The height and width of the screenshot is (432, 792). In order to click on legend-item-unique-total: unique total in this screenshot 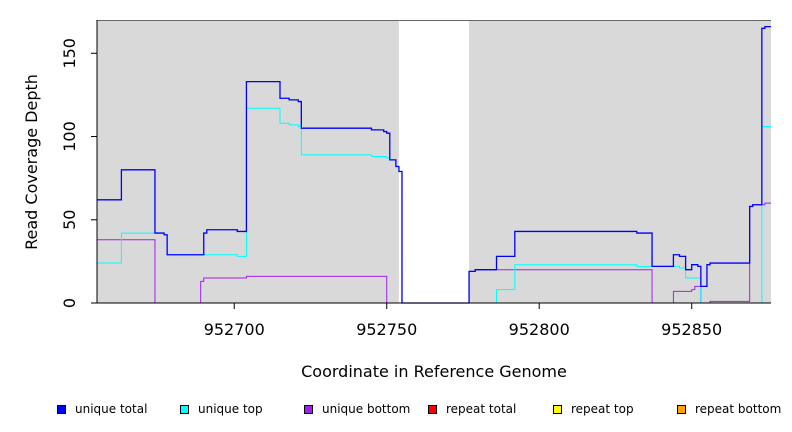, I will do `click(102, 409)`.